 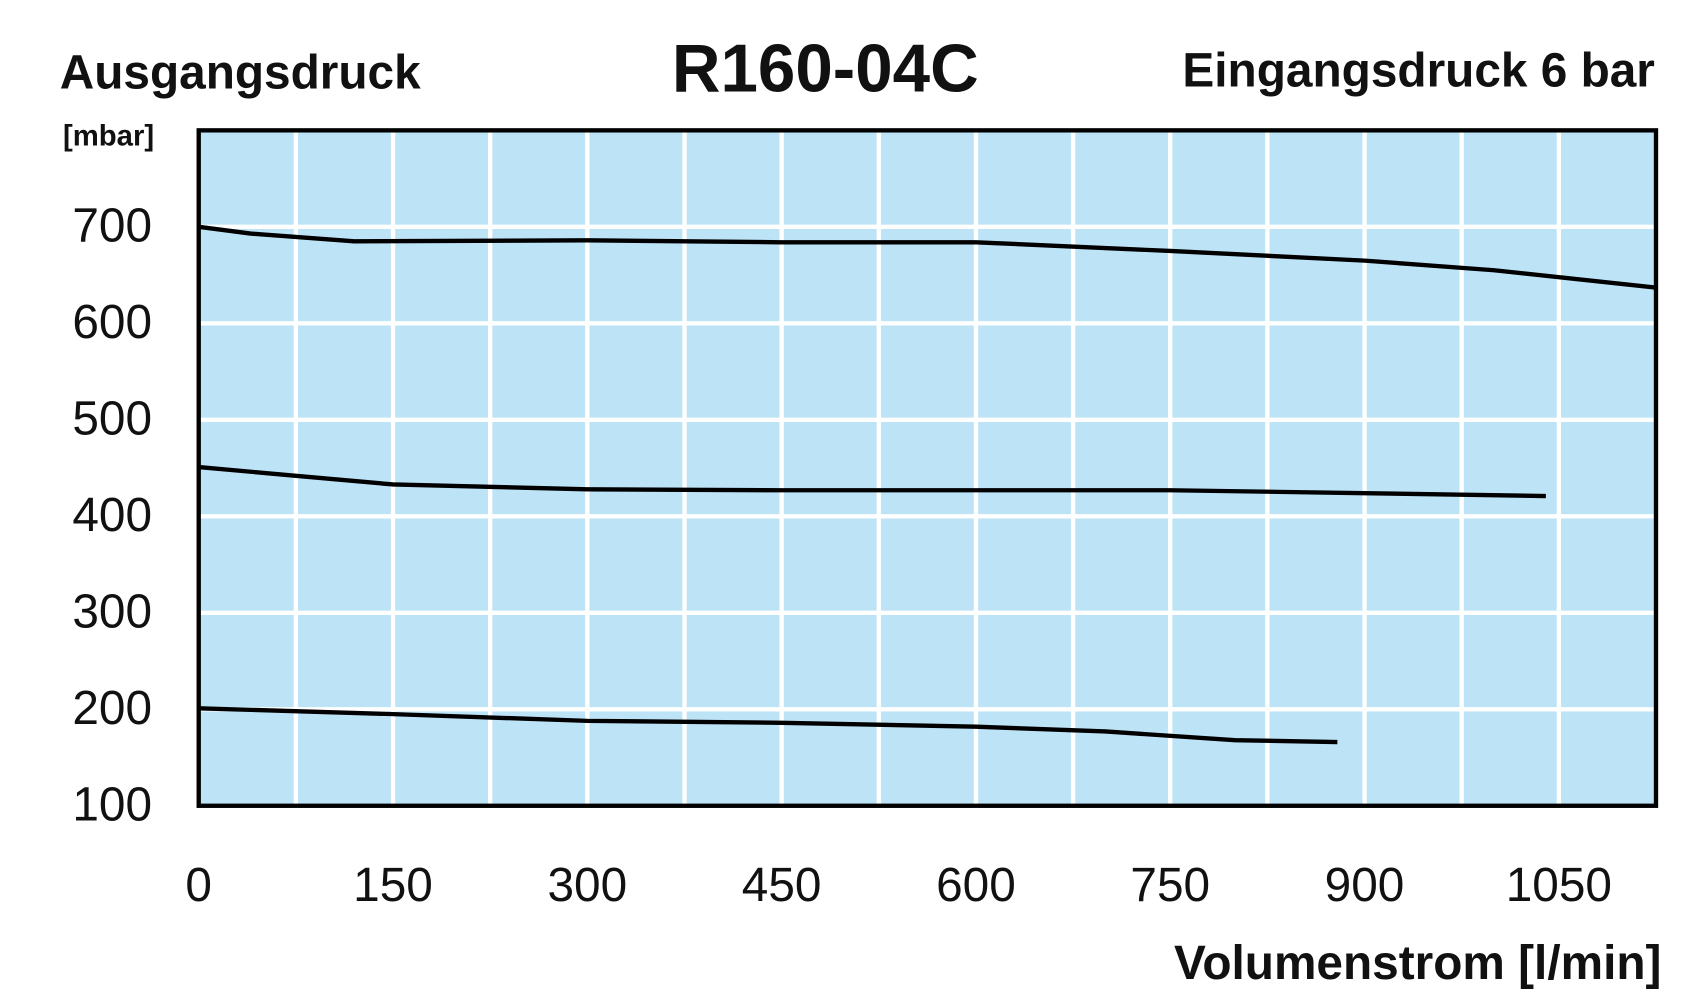 I want to click on x-tick-label: 0, so click(x=198, y=885).